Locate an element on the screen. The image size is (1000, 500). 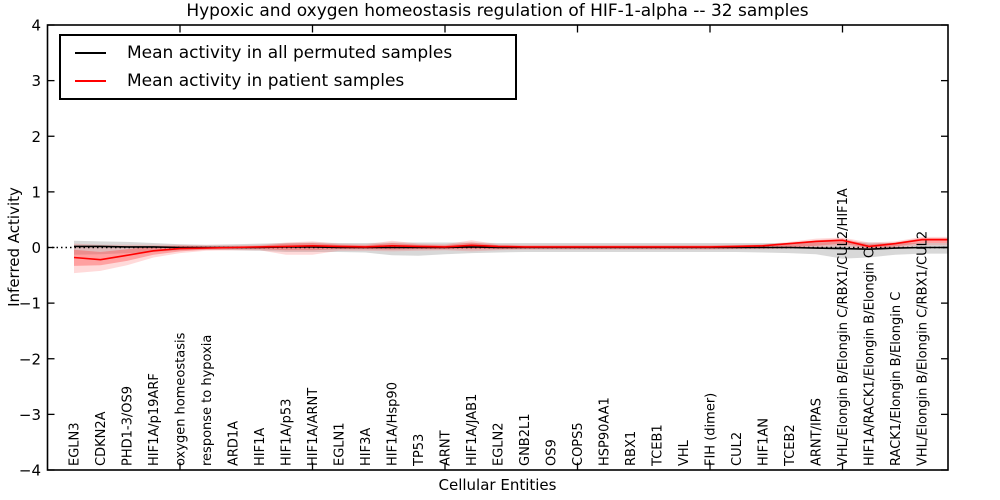
x-tick-label: EGLN2 is located at coordinates (499, 444).